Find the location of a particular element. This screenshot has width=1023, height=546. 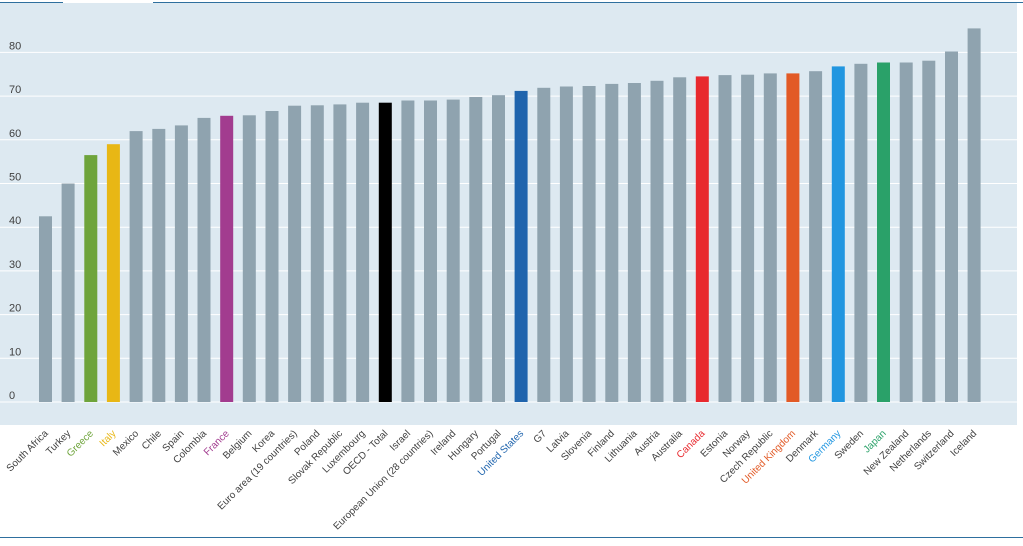

bar-greece is located at coordinates (91, 278).